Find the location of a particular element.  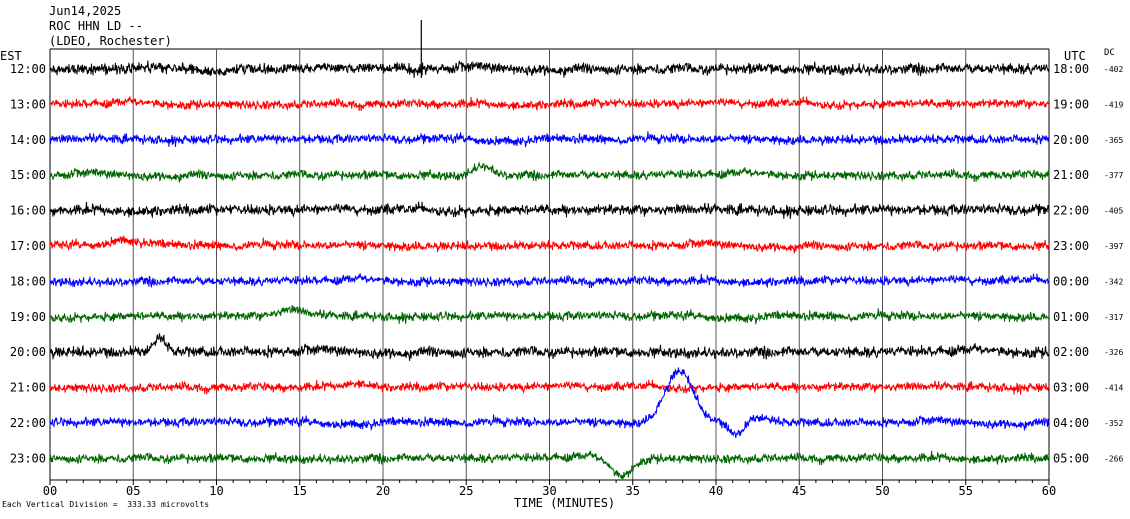

x-tick-label: 45 is located at coordinates (799, 491).